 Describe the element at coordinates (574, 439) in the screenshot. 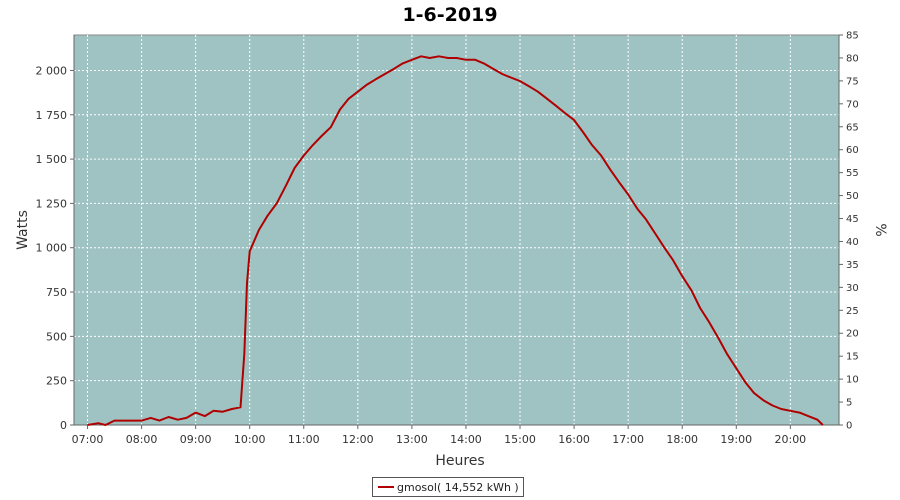

I see `x-tick-label: 16:00` at that location.